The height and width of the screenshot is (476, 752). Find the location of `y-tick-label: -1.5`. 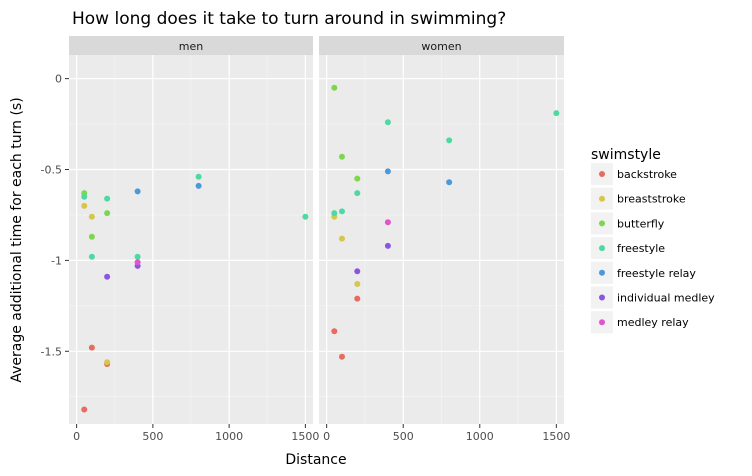

y-tick-label: -1.5 is located at coordinates (51, 351).